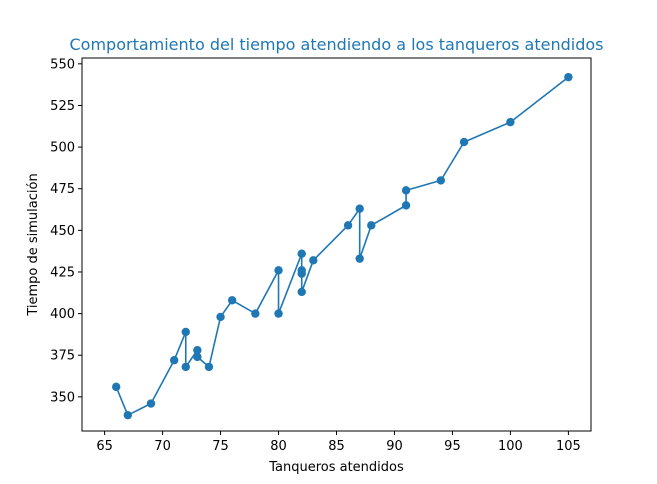 This screenshot has width=657, height=484. What do you see at coordinates (336, 467) in the screenshot?
I see `x-axis-label: Tanqueros atendidos` at bounding box center [336, 467].